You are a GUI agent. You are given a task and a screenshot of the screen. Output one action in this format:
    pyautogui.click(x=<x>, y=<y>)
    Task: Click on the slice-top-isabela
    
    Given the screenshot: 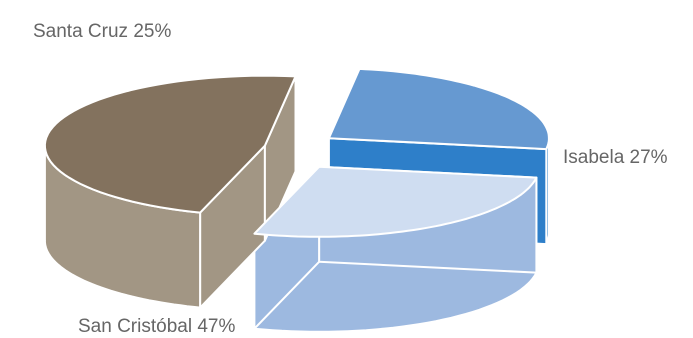 What is the action you would take?
    pyautogui.click(x=395, y=201)
    